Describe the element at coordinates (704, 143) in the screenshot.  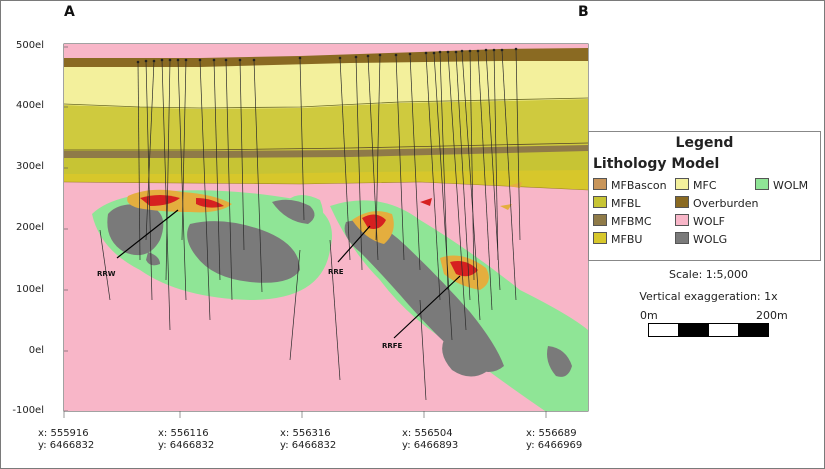
I see `legend-title: Legend` at that location.